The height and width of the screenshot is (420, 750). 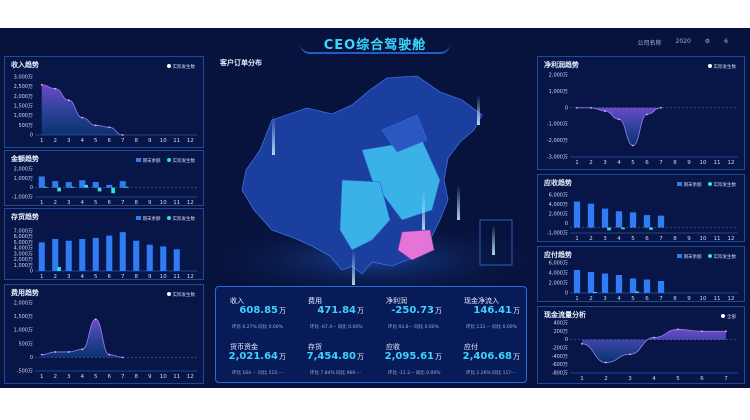 I want to click on province-guangdong-pink, so click(x=416, y=245).